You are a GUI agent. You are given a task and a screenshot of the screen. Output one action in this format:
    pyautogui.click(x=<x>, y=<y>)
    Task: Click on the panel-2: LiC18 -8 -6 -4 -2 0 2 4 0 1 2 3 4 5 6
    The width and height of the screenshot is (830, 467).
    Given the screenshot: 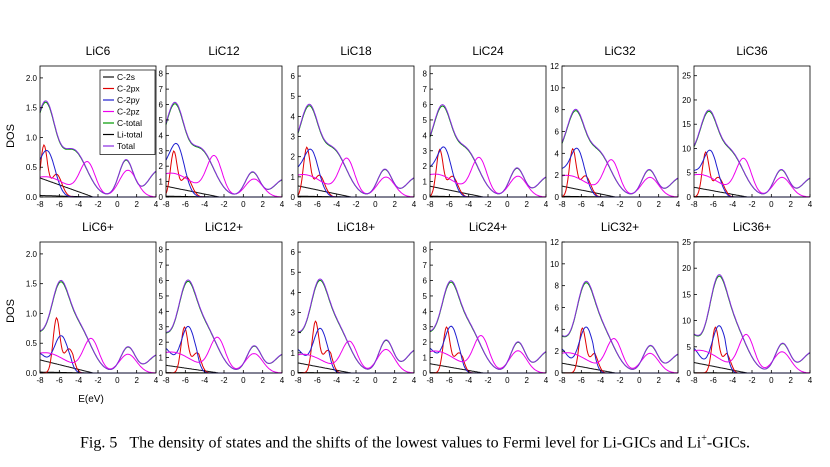 What is the action you would take?
    pyautogui.click(x=354, y=126)
    